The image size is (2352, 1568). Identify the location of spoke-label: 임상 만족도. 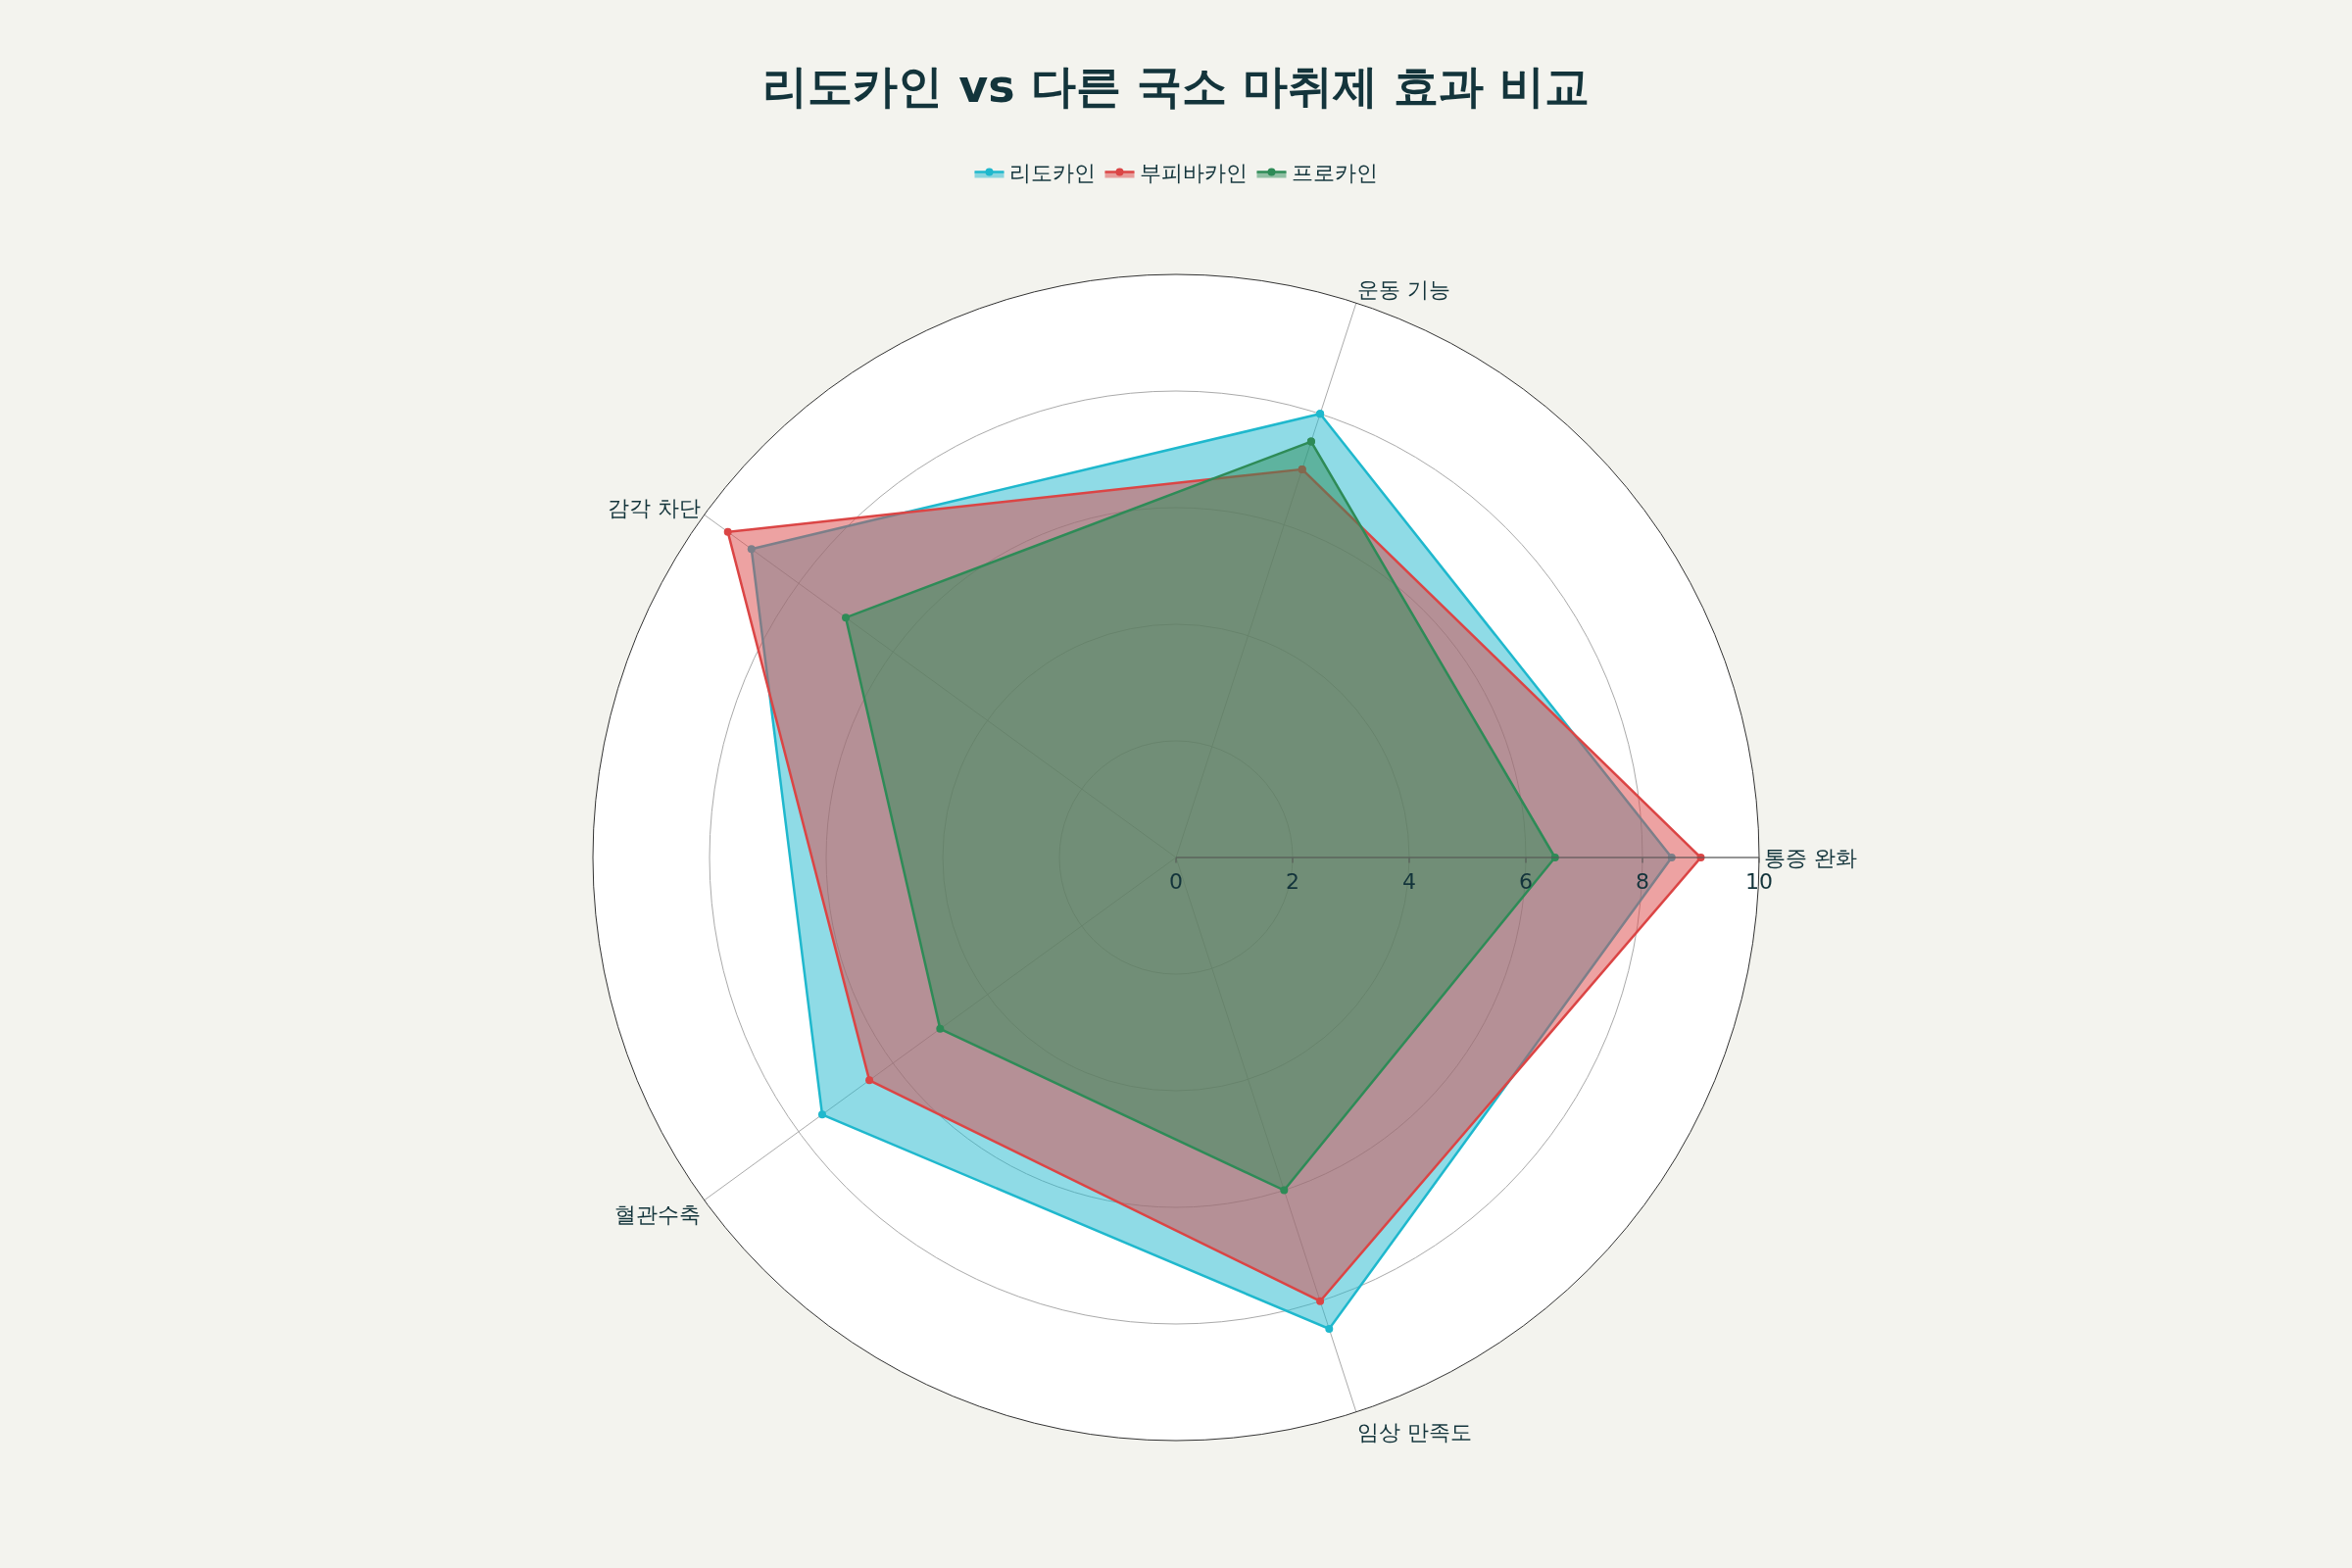
(1415, 1432).